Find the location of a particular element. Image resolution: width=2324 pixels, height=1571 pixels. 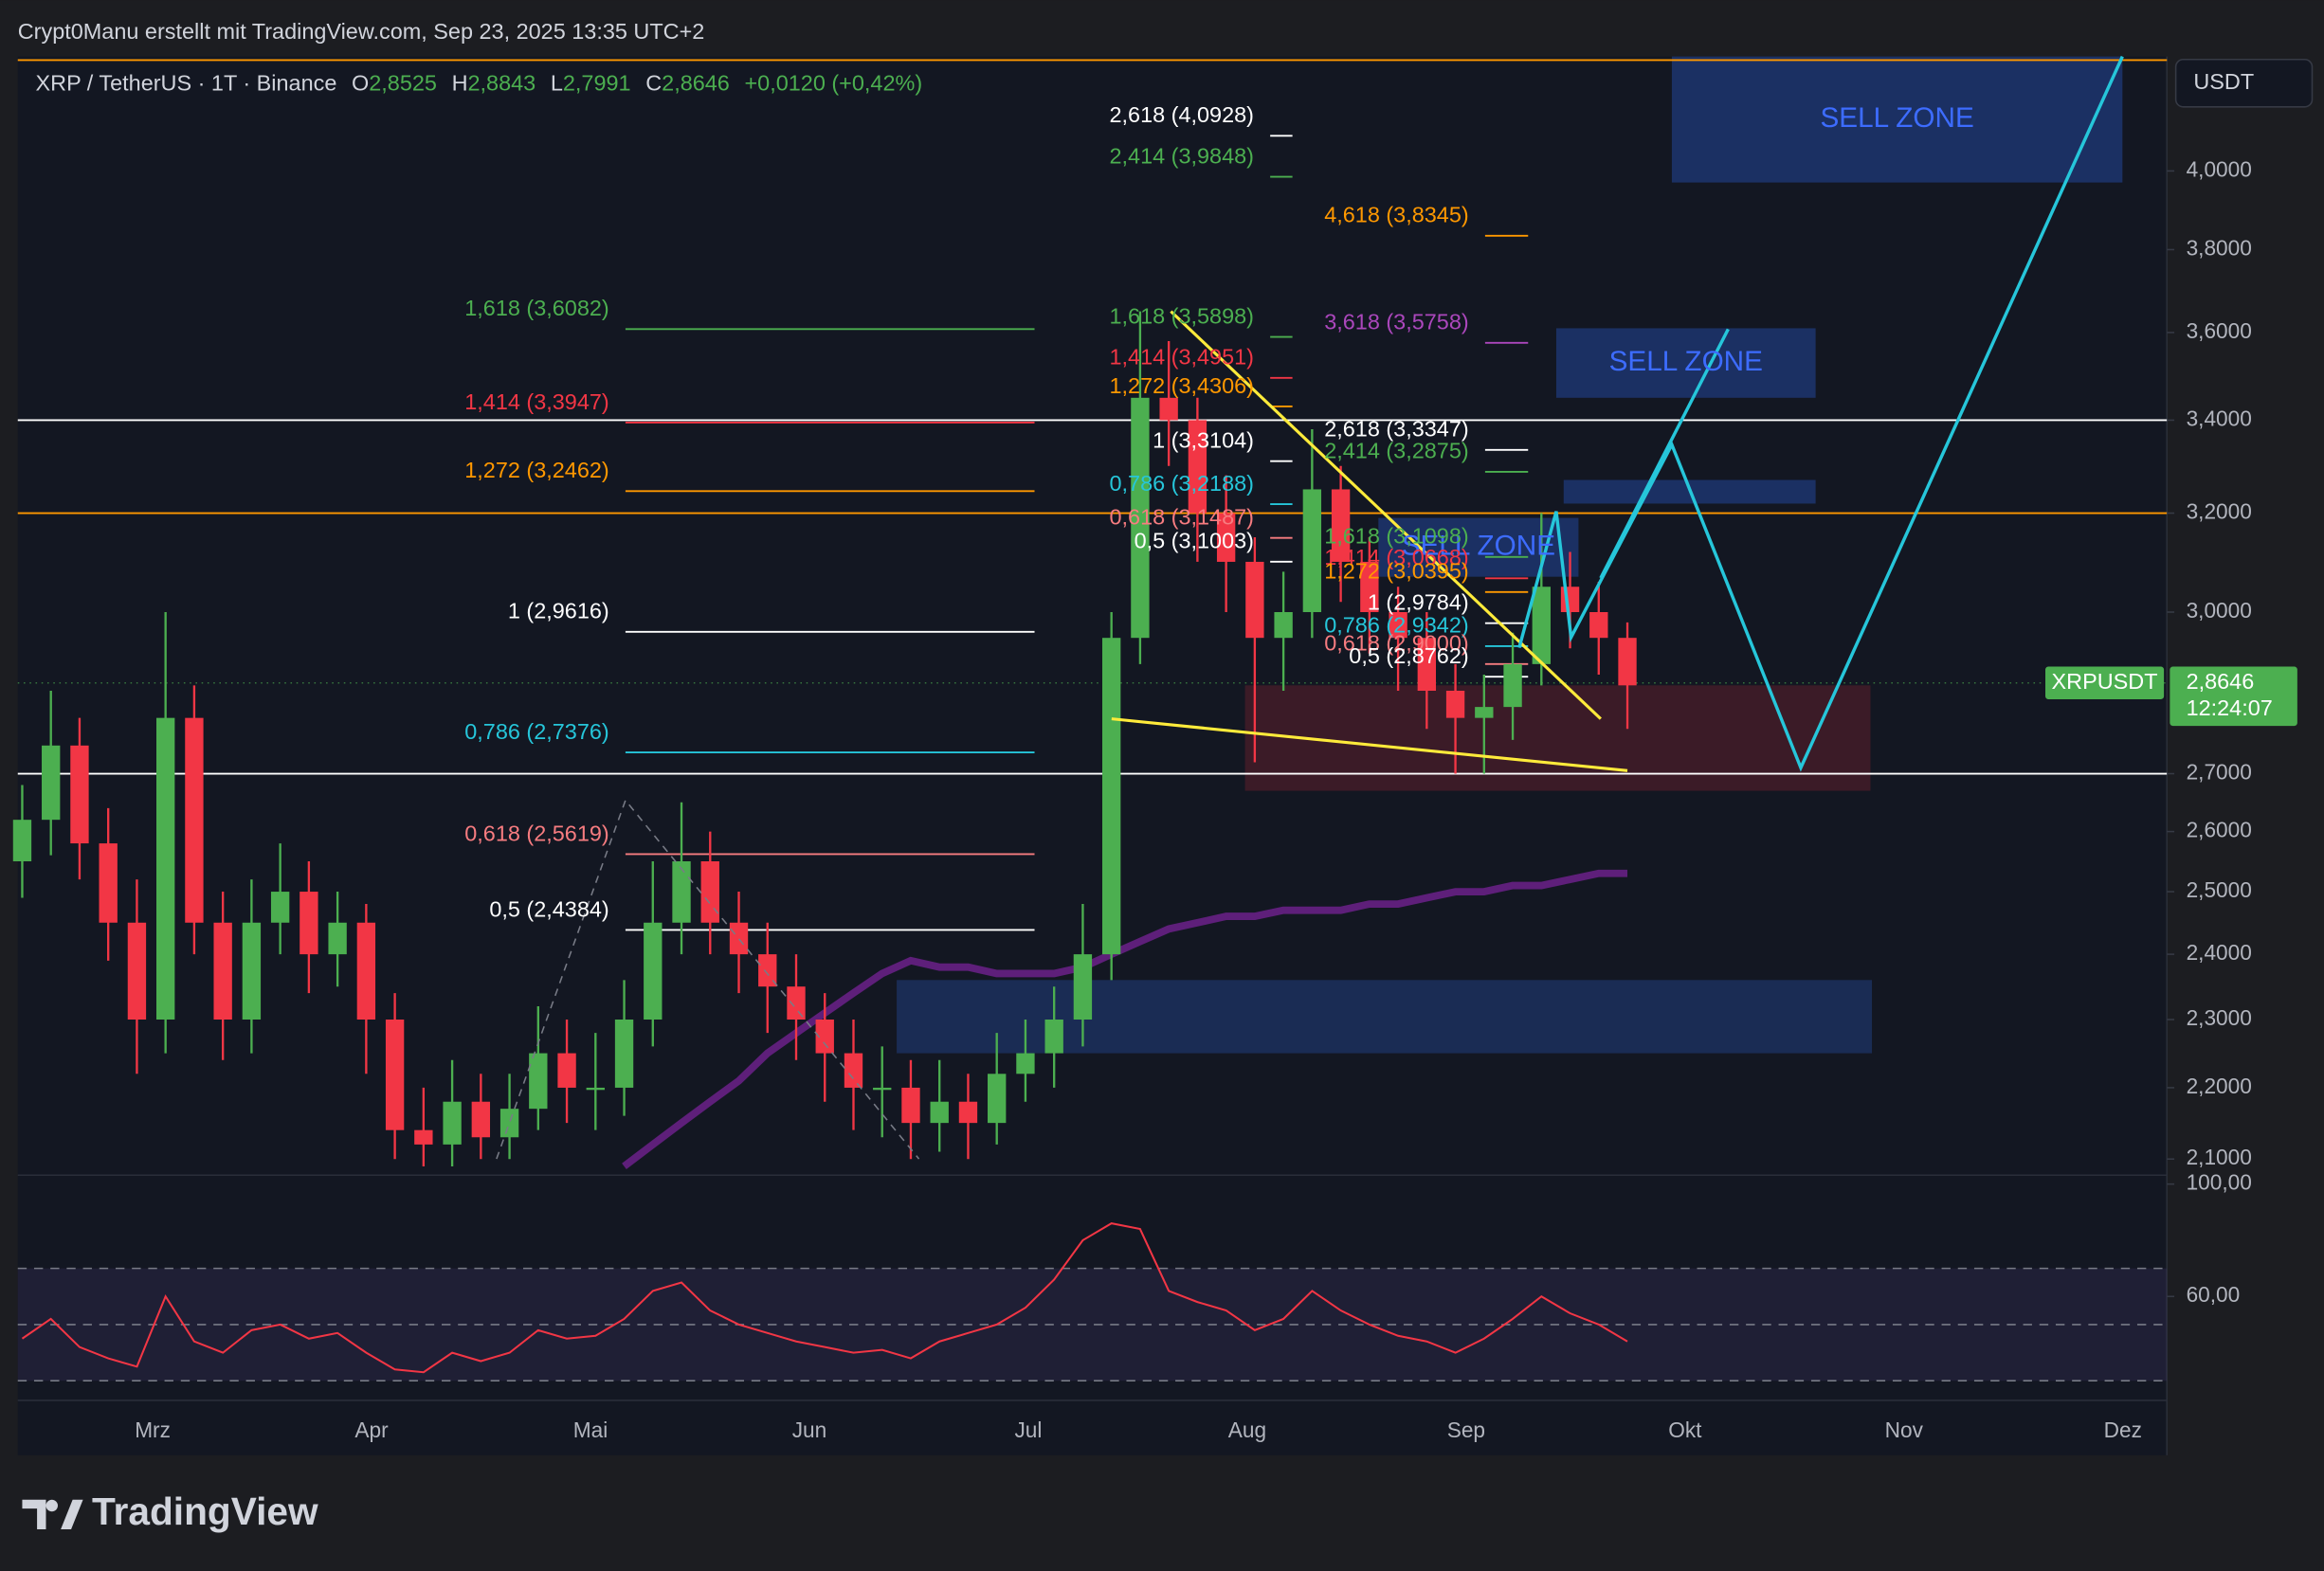

fib-label: 1 (2,9784) is located at coordinates (1418, 602).